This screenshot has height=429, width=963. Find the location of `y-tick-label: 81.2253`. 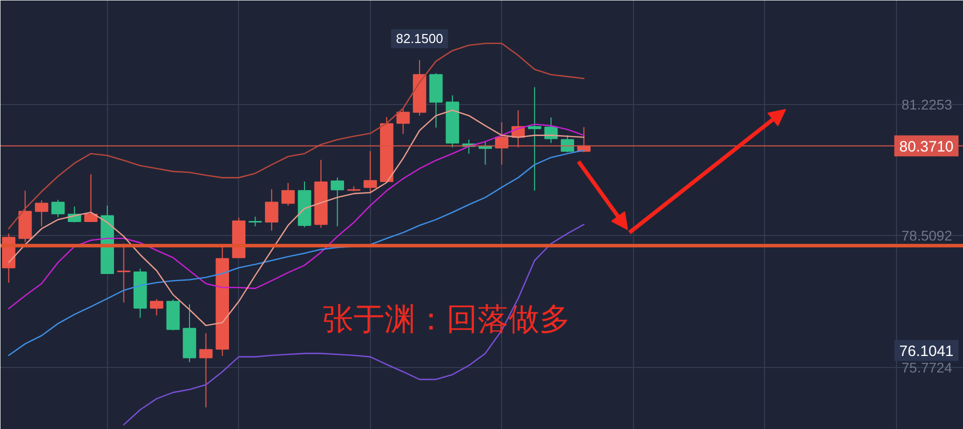

y-tick-label: 81.2253 is located at coordinates (927, 104).